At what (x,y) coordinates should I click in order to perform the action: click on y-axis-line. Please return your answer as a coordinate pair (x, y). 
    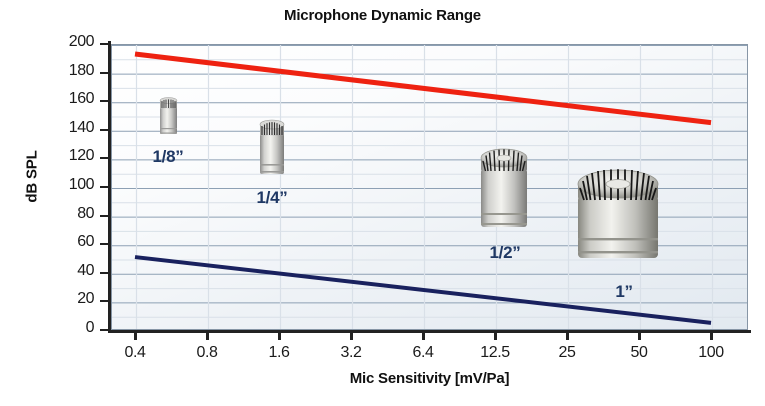
    Looking at the image, I should click on (109, 187).